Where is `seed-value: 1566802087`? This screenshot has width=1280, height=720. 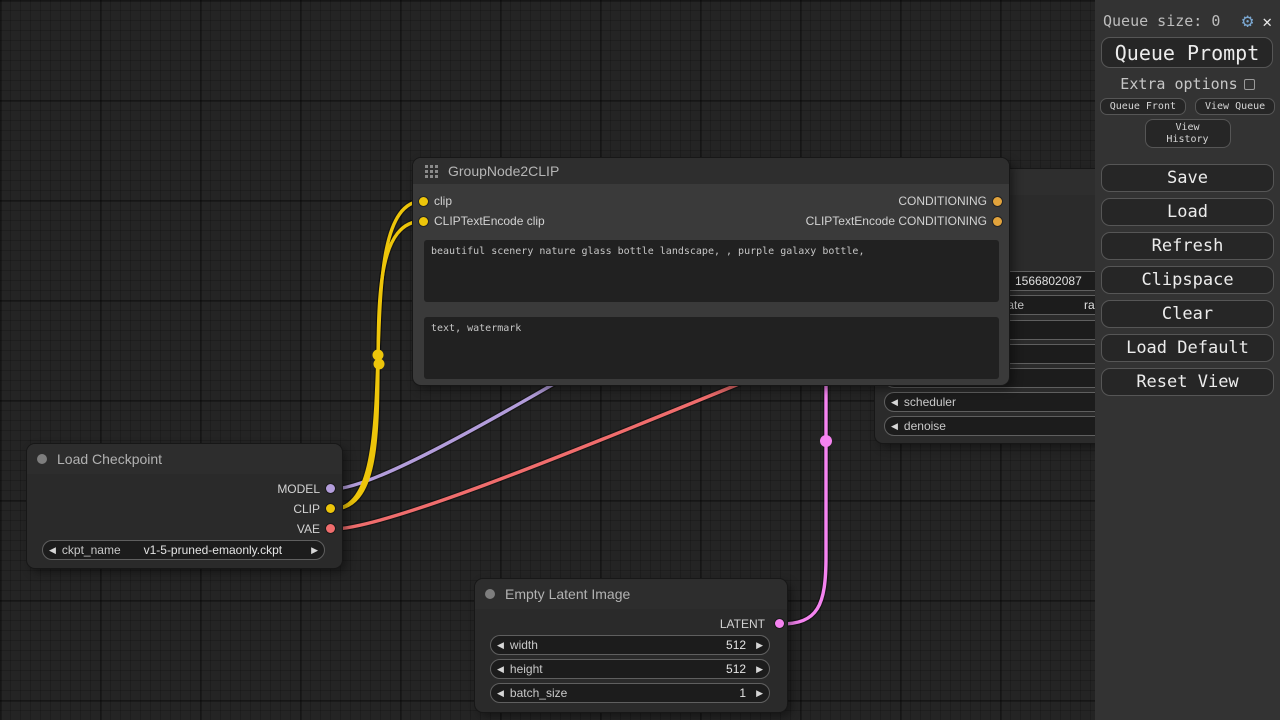 seed-value: 1566802087 is located at coordinates (1048, 281).